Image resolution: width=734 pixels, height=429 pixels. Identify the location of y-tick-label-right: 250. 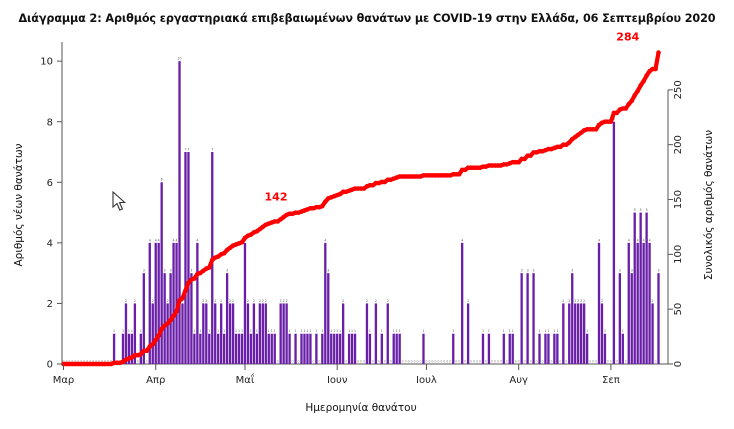
(678, 89).